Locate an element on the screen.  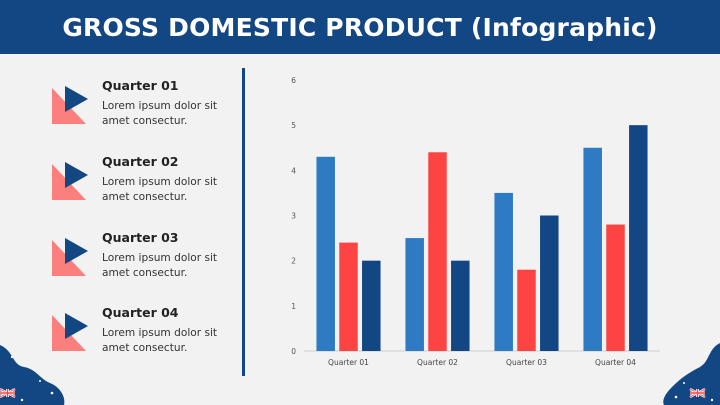
x-tick-label: Quarter 01 is located at coordinates (348, 362).